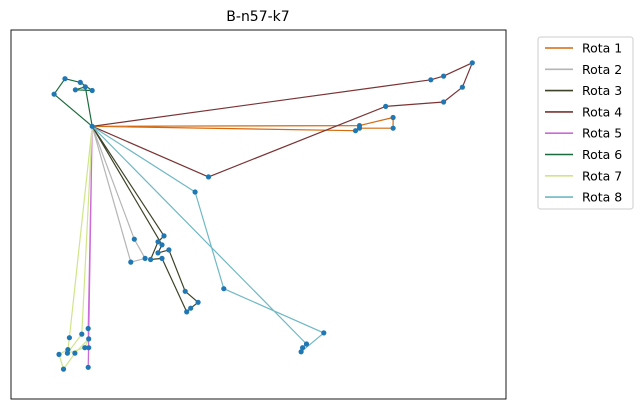 The width and height of the screenshot is (642, 409). What do you see at coordinates (602, 48) in the screenshot?
I see `legend-label-rota-1: Rota 1` at bounding box center [602, 48].